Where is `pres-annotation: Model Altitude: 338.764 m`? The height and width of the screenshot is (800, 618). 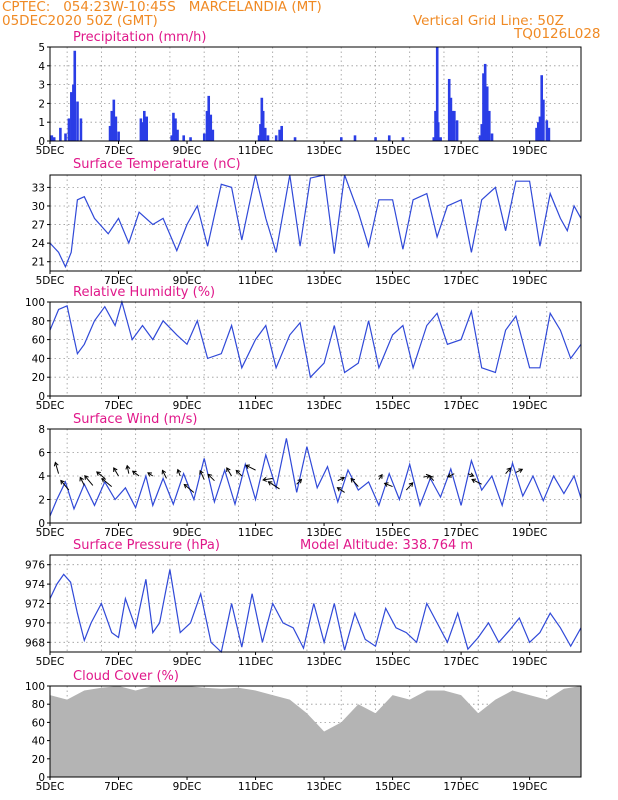 pres-annotation: Model Altitude: 338.764 m is located at coordinates (386, 545).